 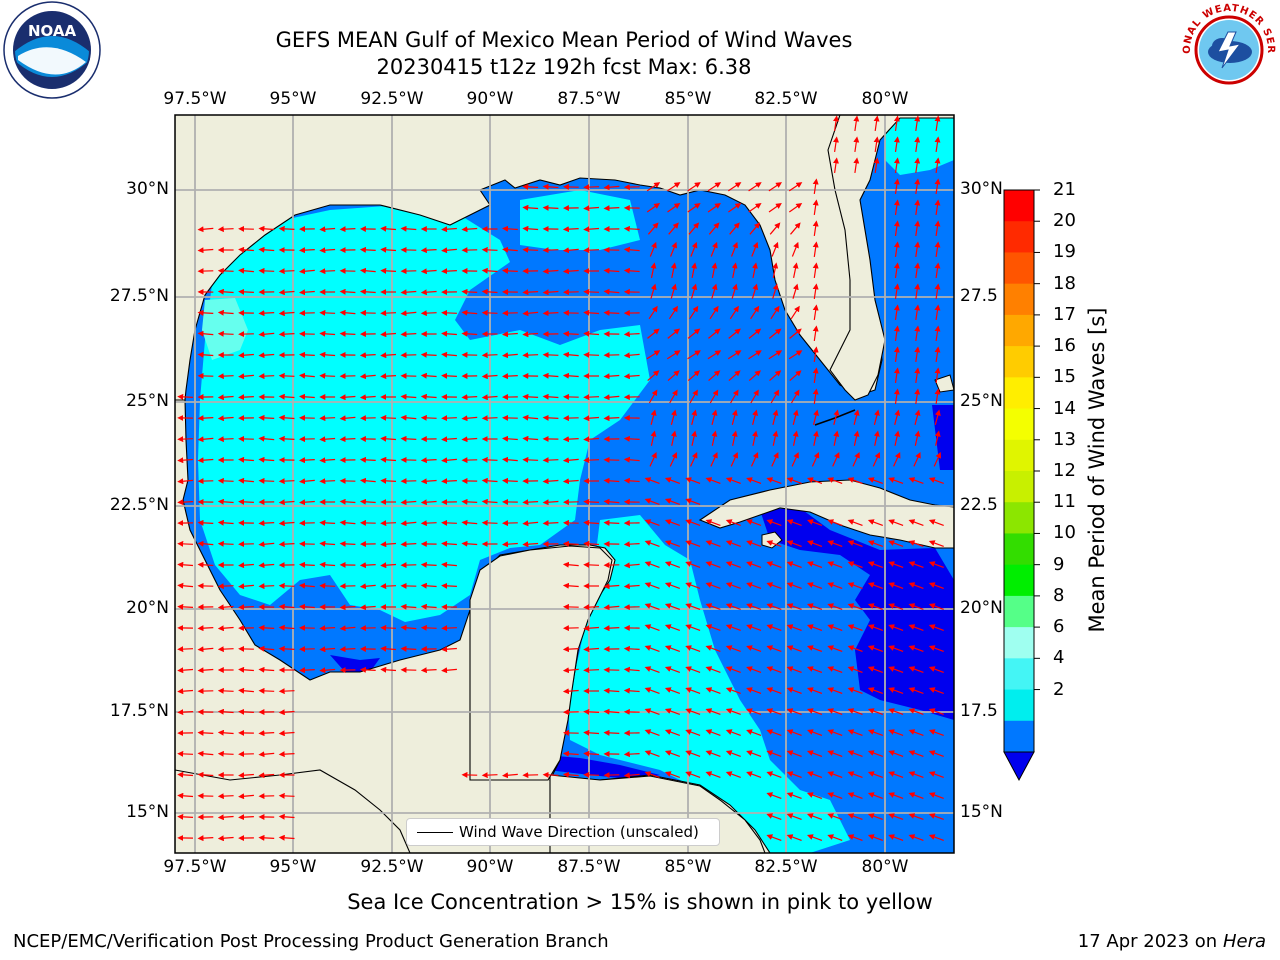 What do you see at coordinates (1064, 314) in the screenshot?
I see `colorbar-tick-label: 17` at bounding box center [1064, 314].